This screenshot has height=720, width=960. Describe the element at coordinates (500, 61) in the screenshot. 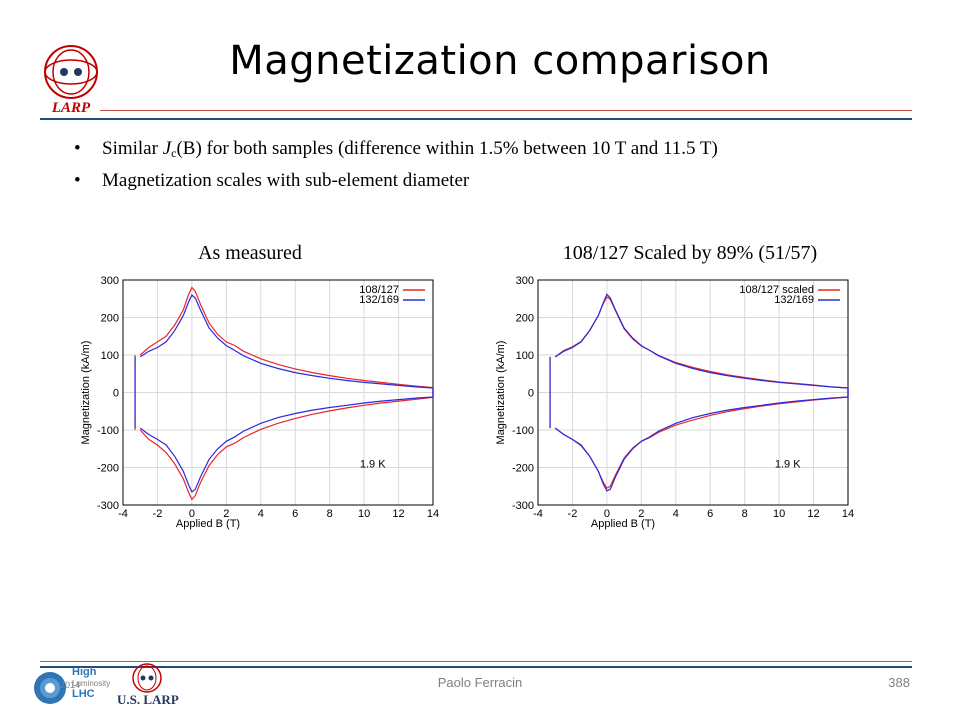

I see `slide-title: Magnetization comparison` at that location.